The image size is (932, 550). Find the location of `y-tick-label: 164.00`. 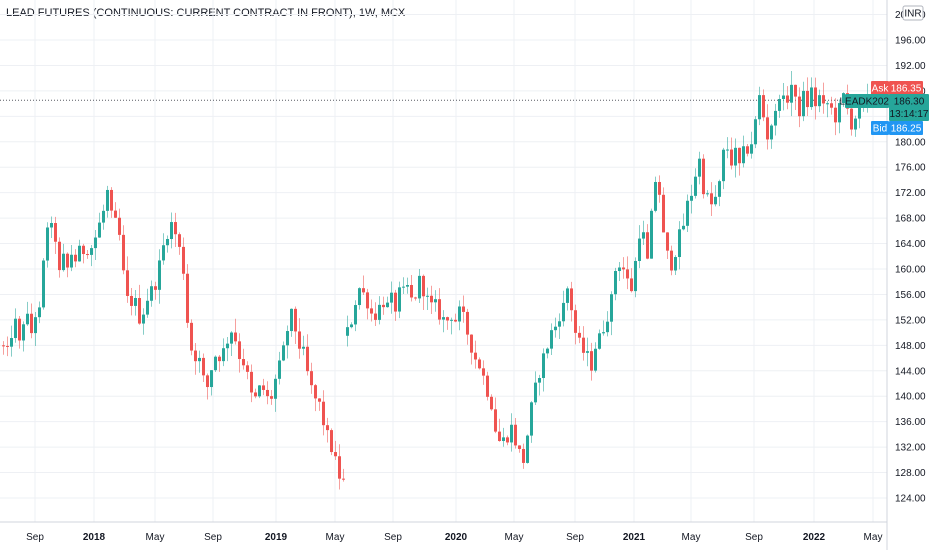

y-tick-label: 164.00 is located at coordinates (910, 244).